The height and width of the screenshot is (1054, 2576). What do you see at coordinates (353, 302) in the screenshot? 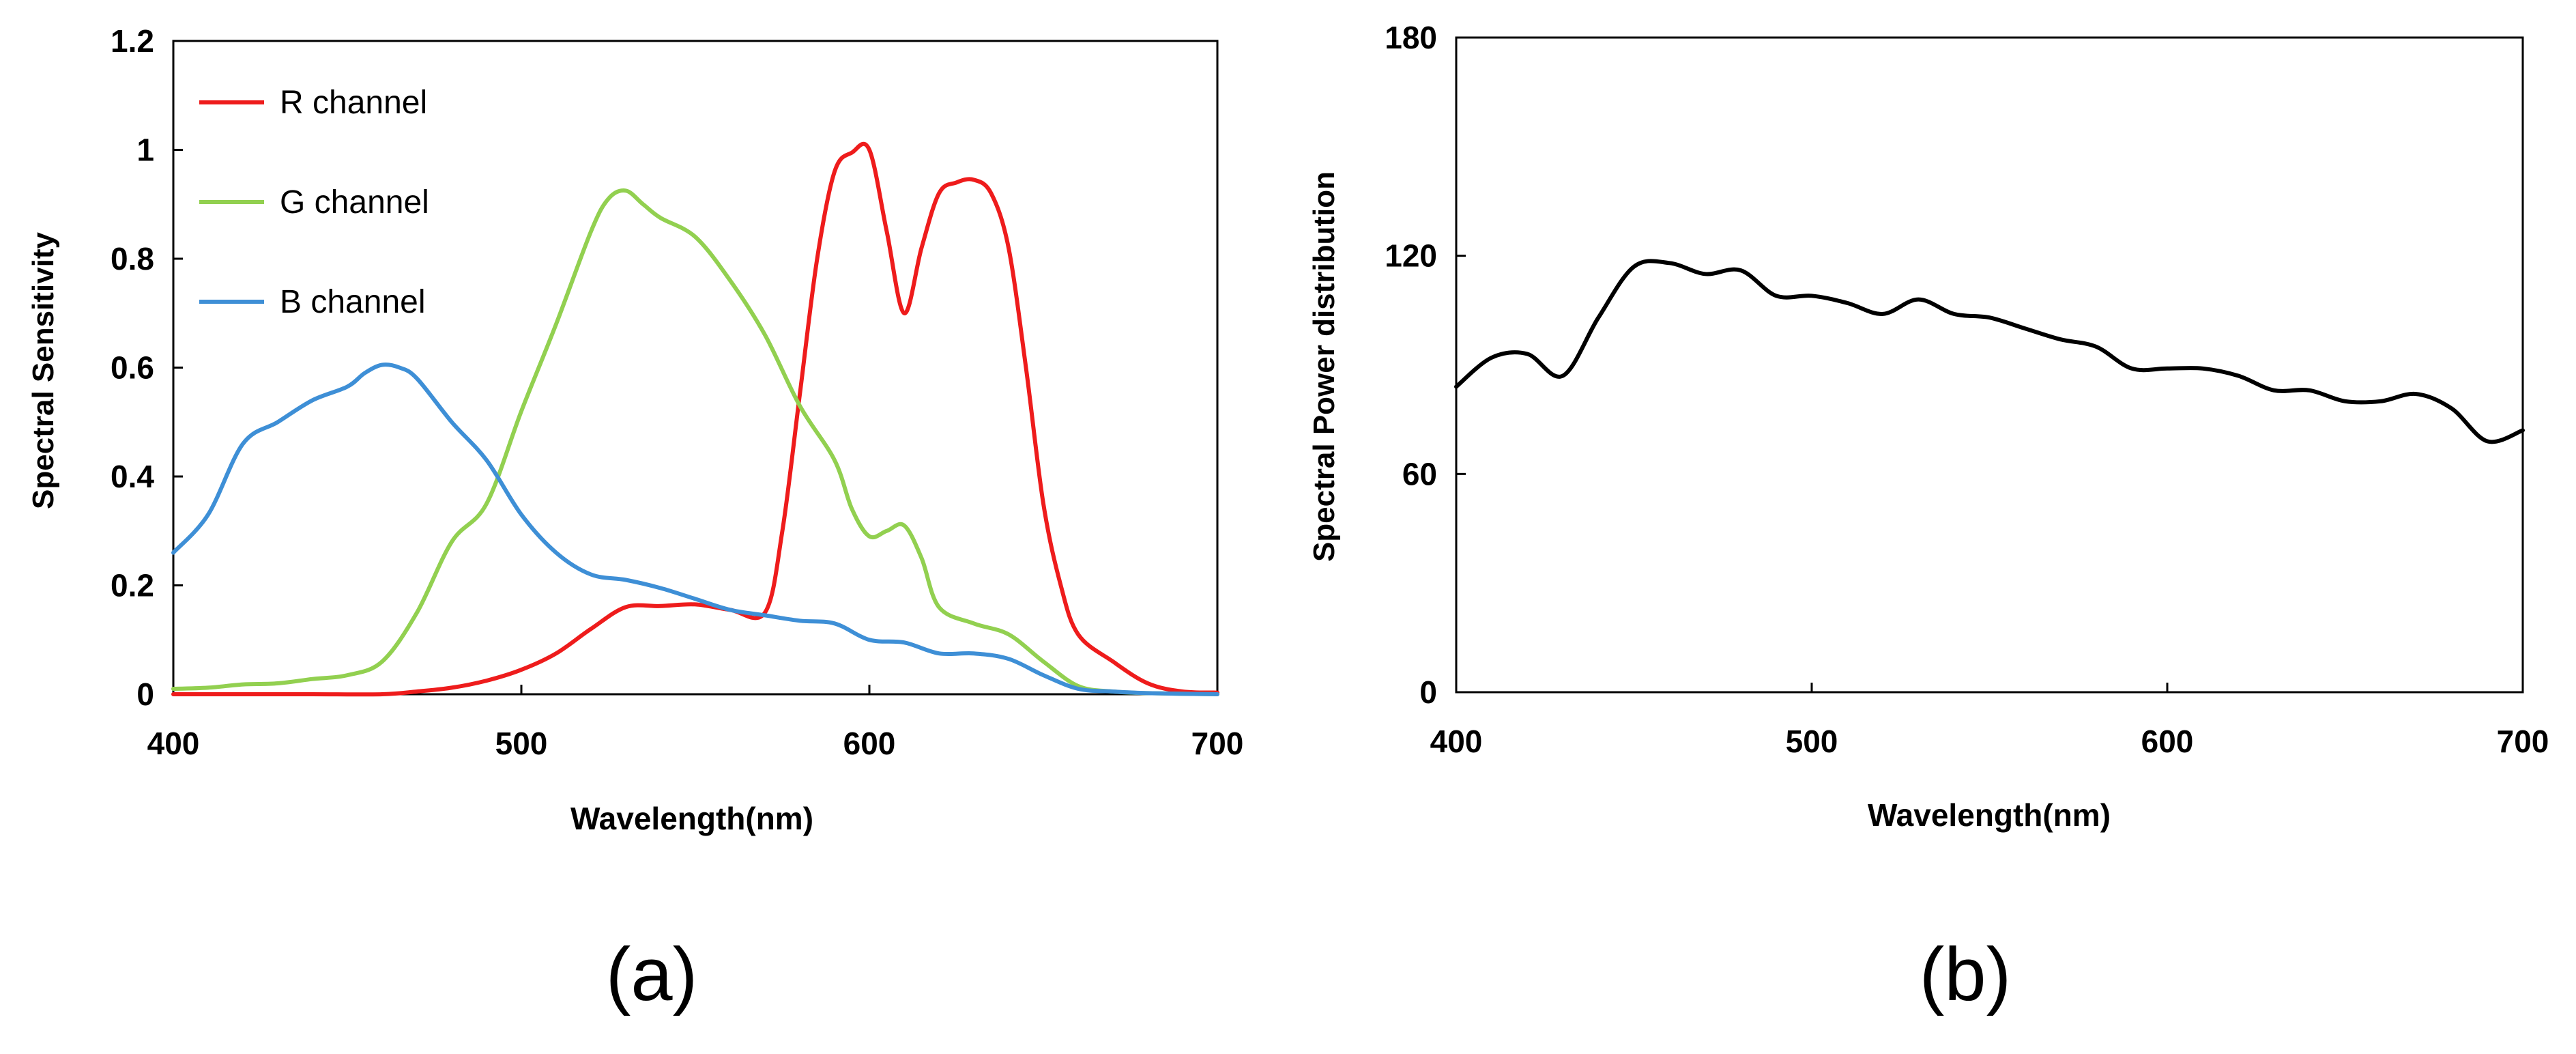
I see `chart-a-legend-label-b-channel: B channel` at bounding box center [353, 302].